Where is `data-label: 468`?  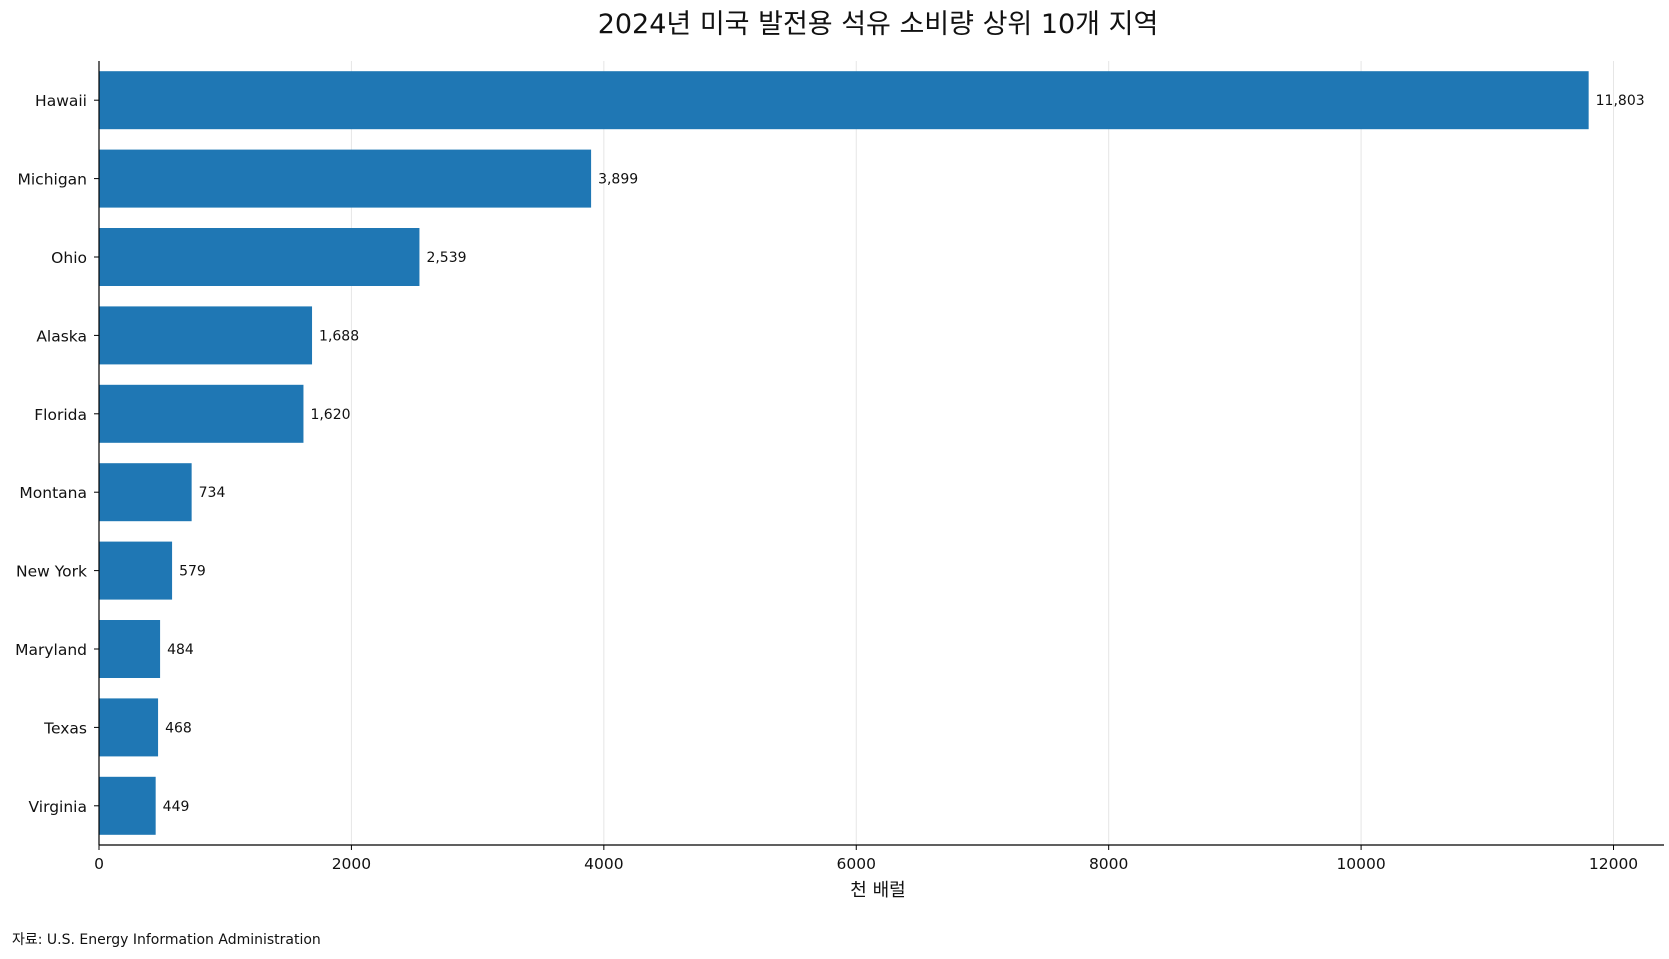
data-label: 468 is located at coordinates (178, 728).